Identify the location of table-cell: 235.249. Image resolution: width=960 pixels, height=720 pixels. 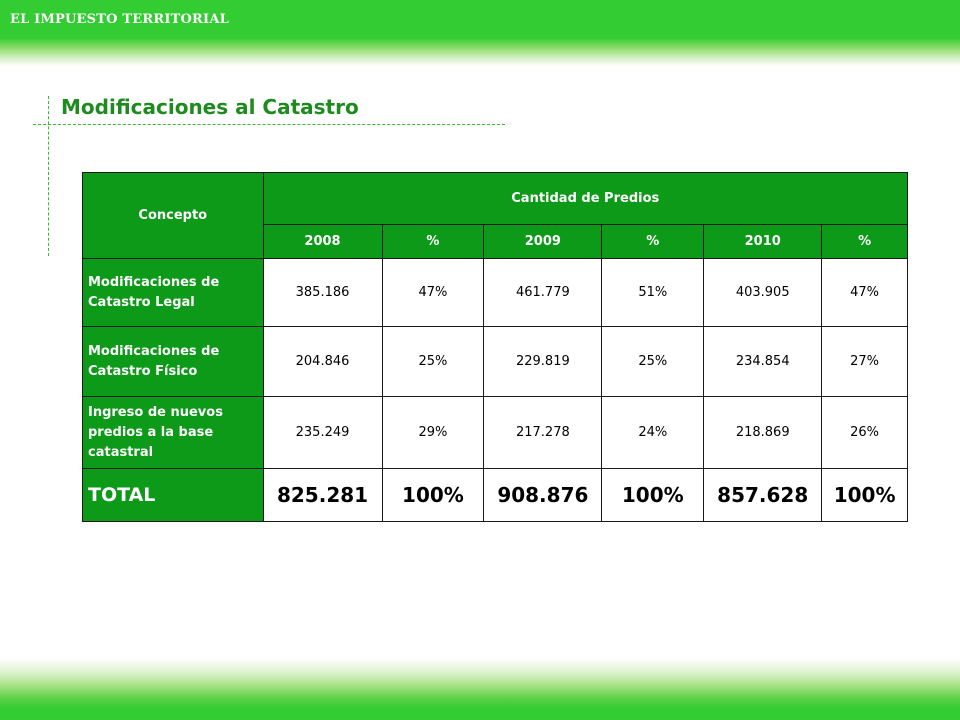
(322, 432).